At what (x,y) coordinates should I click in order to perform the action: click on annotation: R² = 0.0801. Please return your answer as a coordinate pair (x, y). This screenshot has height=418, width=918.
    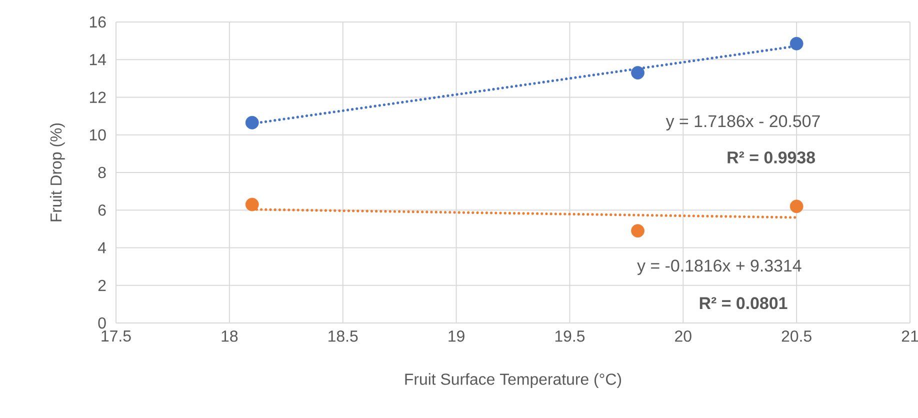
    Looking at the image, I should click on (744, 303).